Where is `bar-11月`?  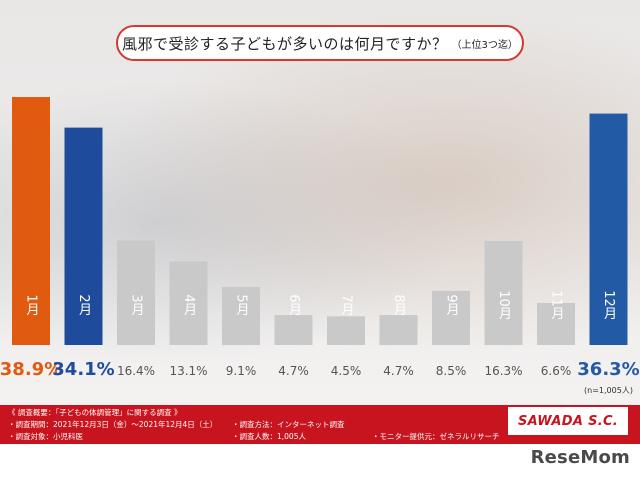 bar-11月 is located at coordinates (556, 323).